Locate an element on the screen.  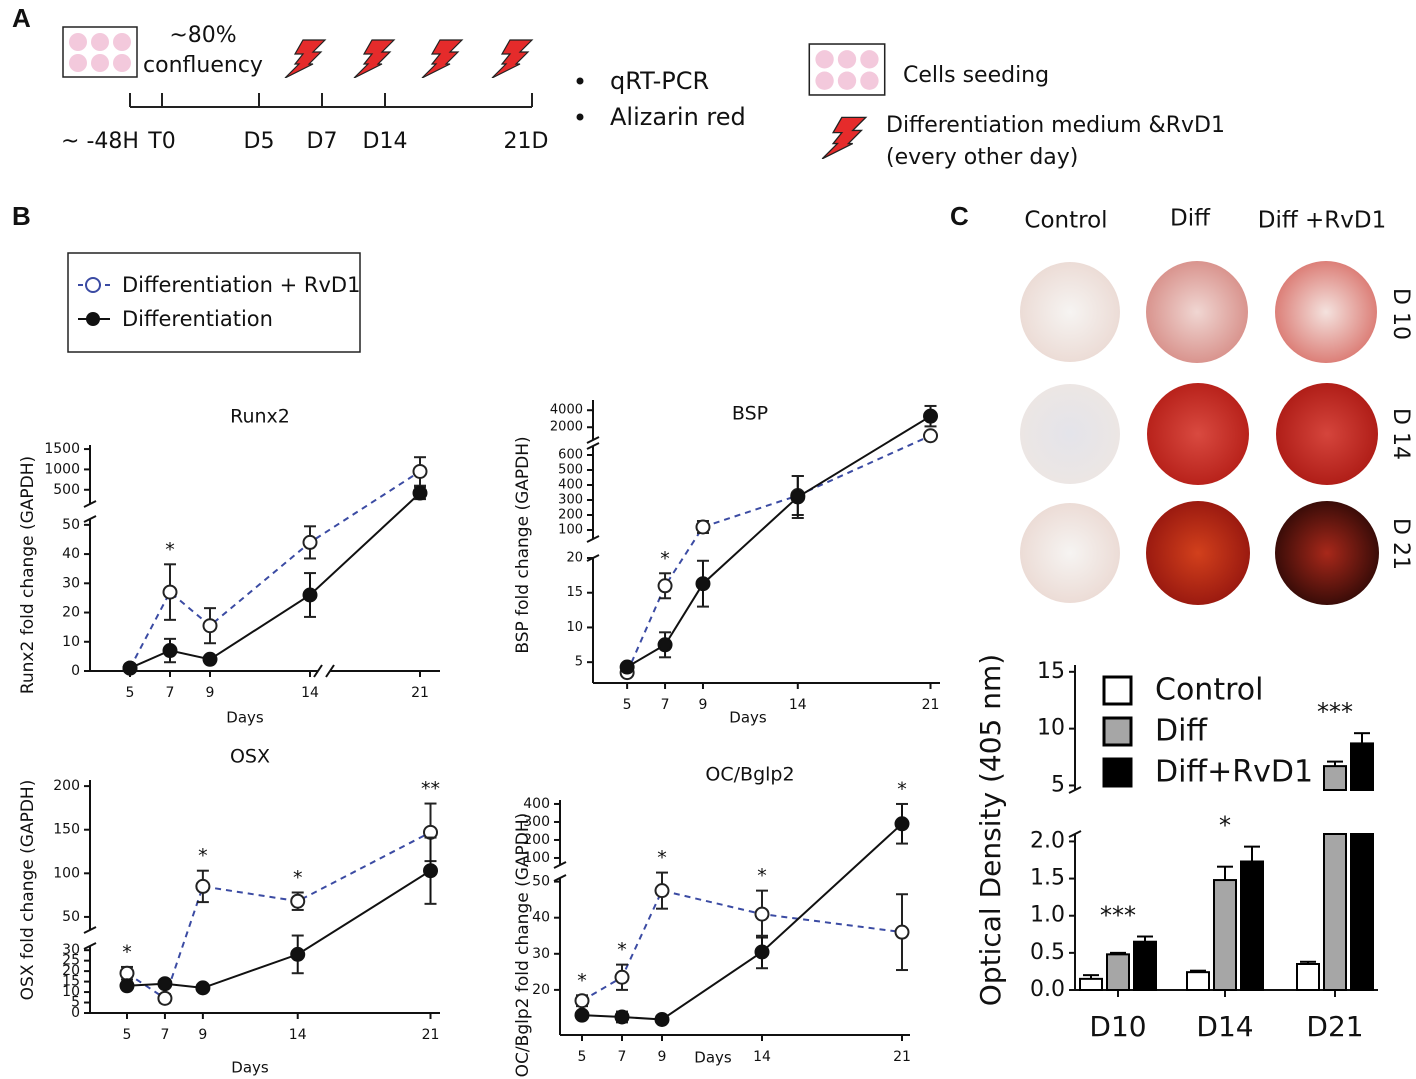
panel-label: B is located at coordinates (21, 216).